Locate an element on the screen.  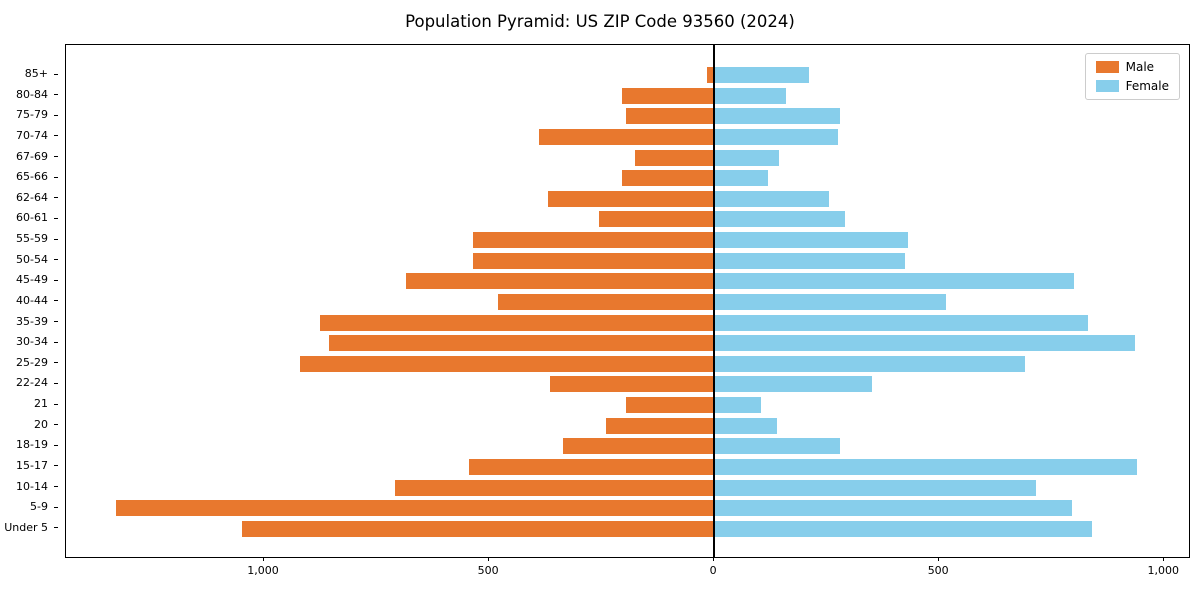
y-tick-label: 15-17 is located at coordinates (29, 466).